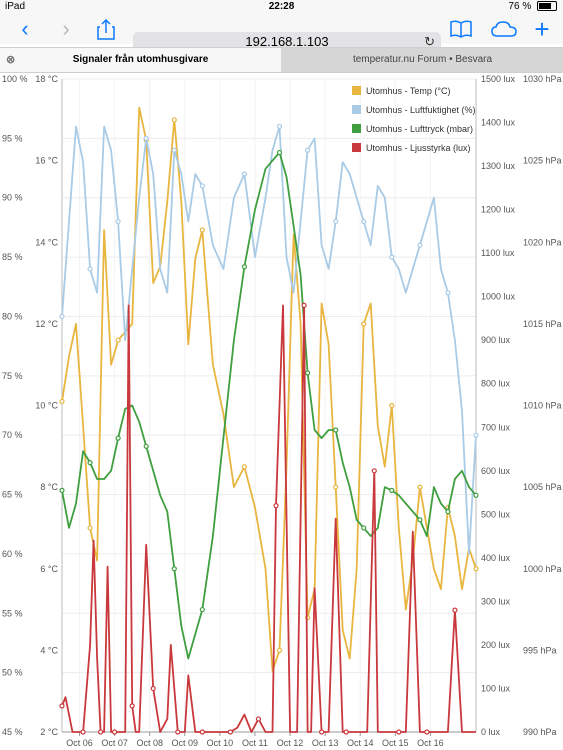 Image resolution: width=563 pixels, height=750 pixels. I want to click on pressure-tick-label: 1010 hPa, so click(542, 406).